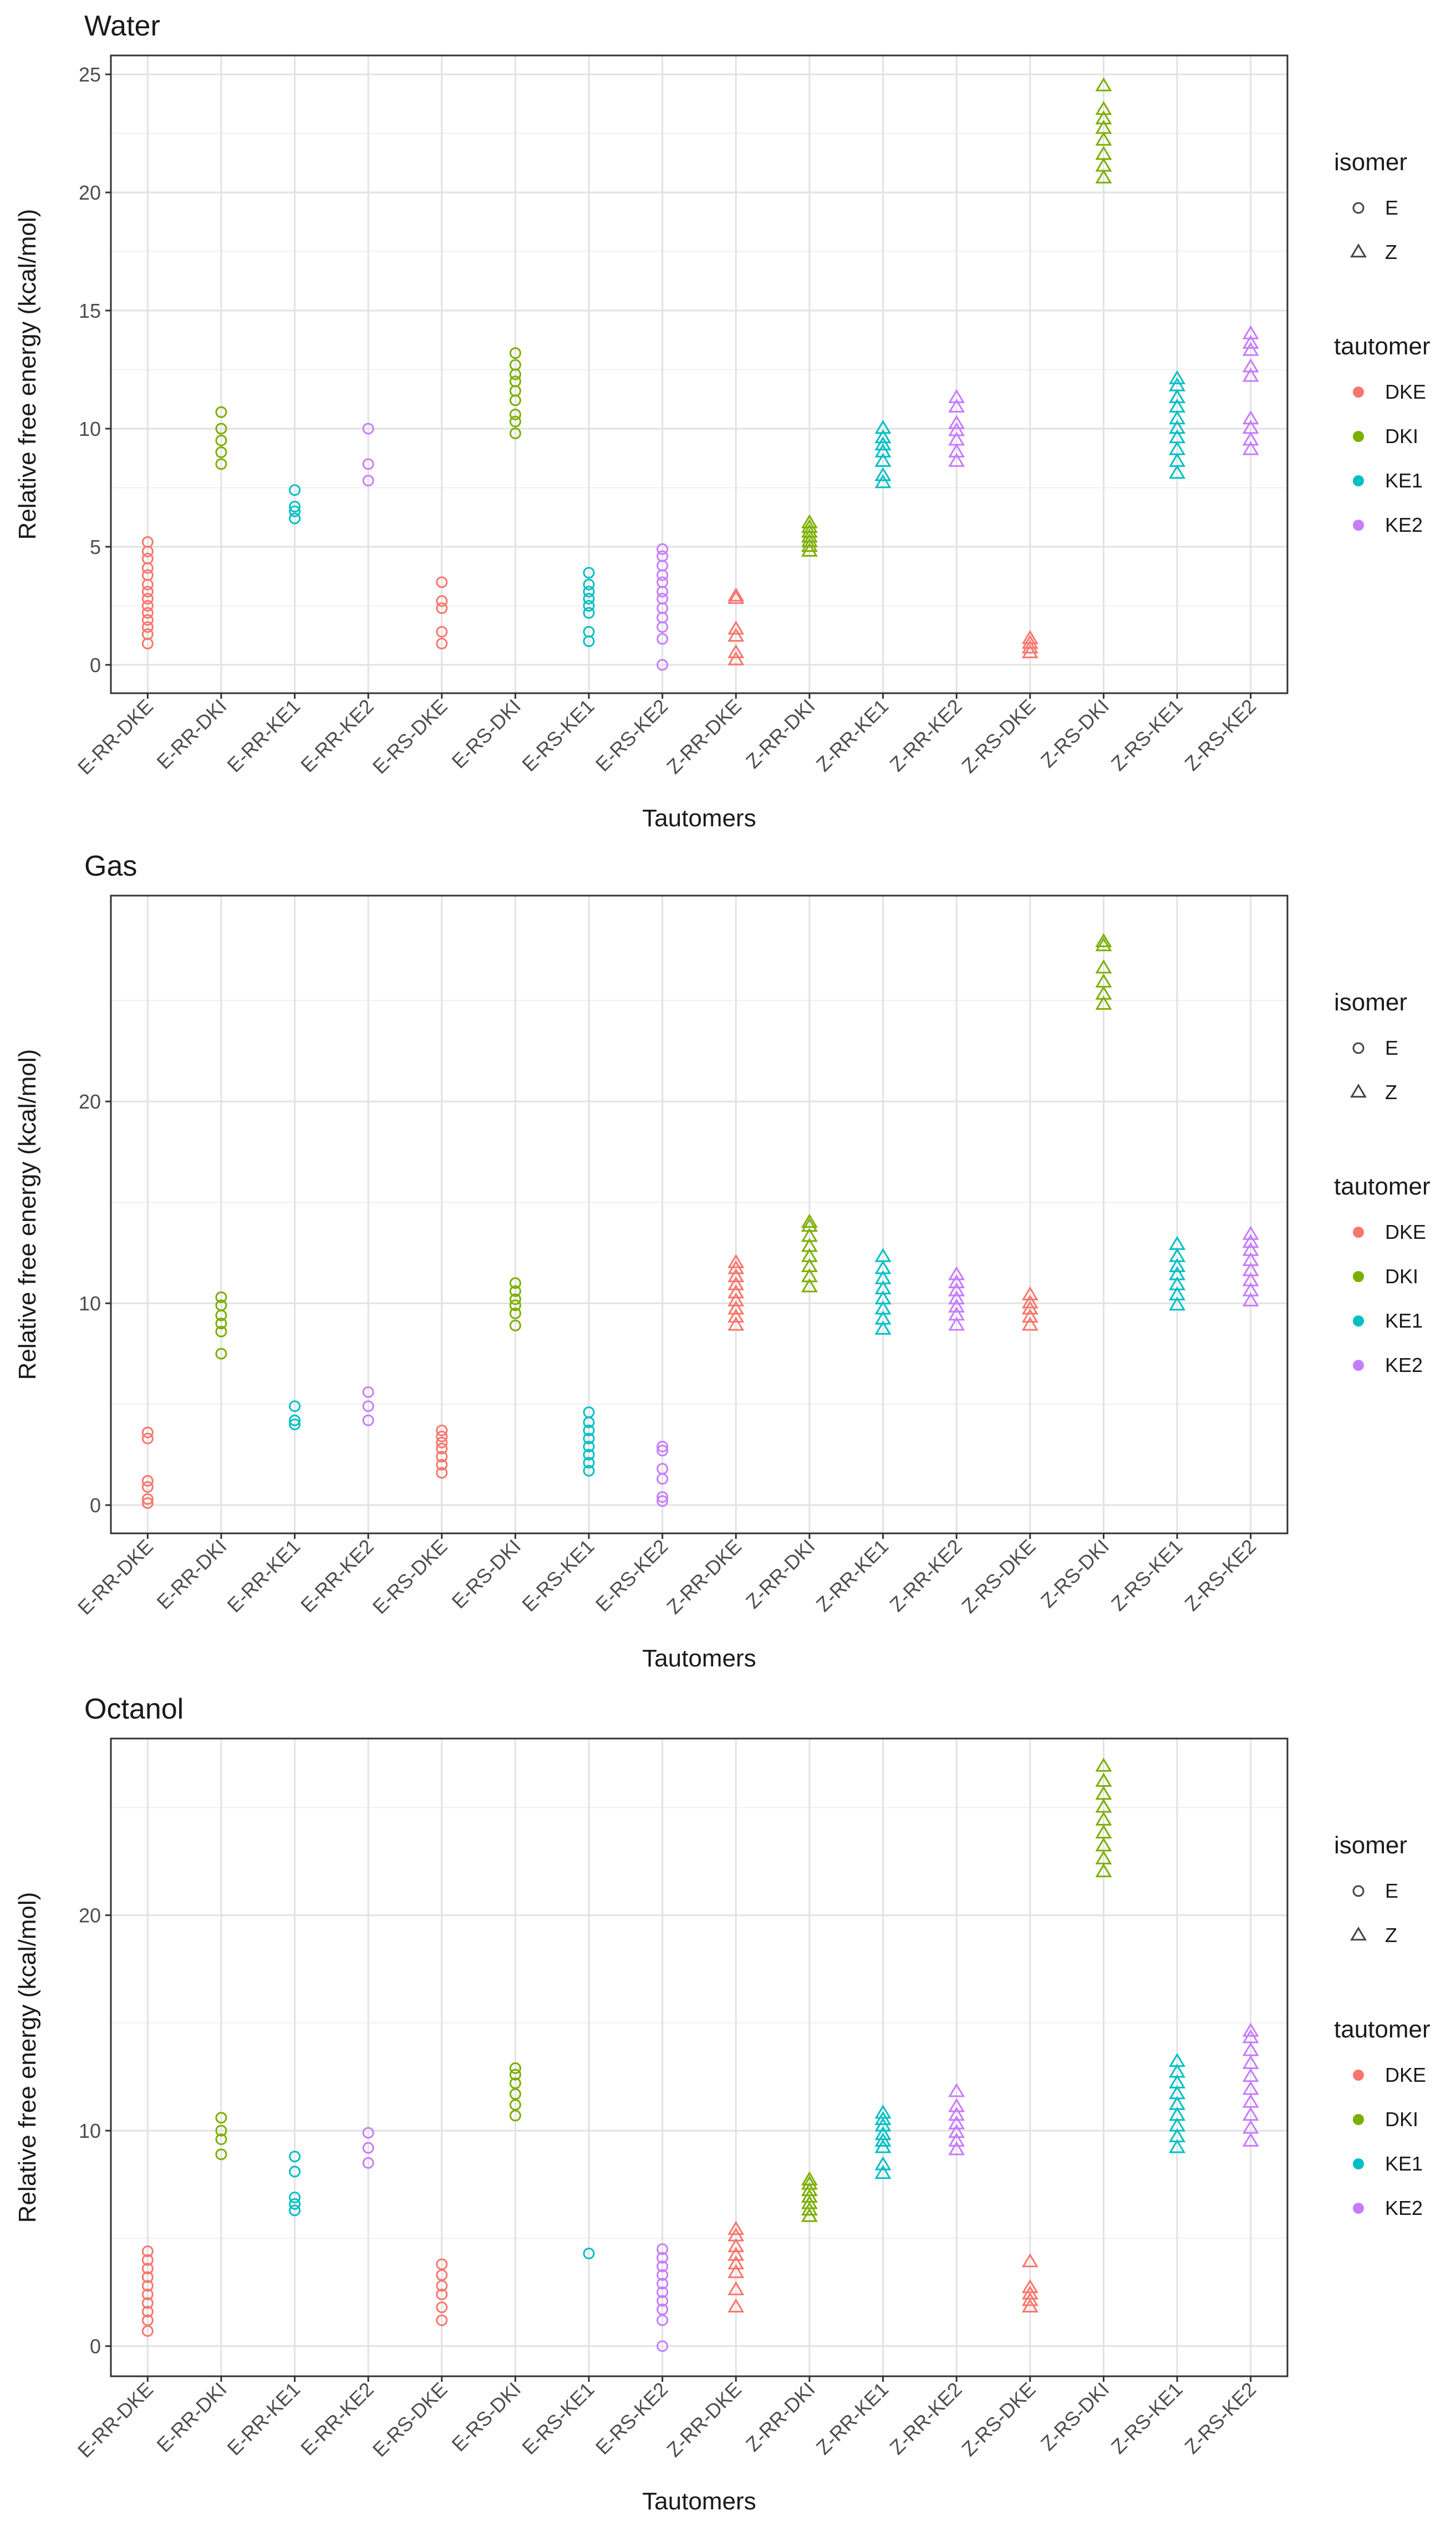  I want to click on panel-title: Water, so click(122, 26).